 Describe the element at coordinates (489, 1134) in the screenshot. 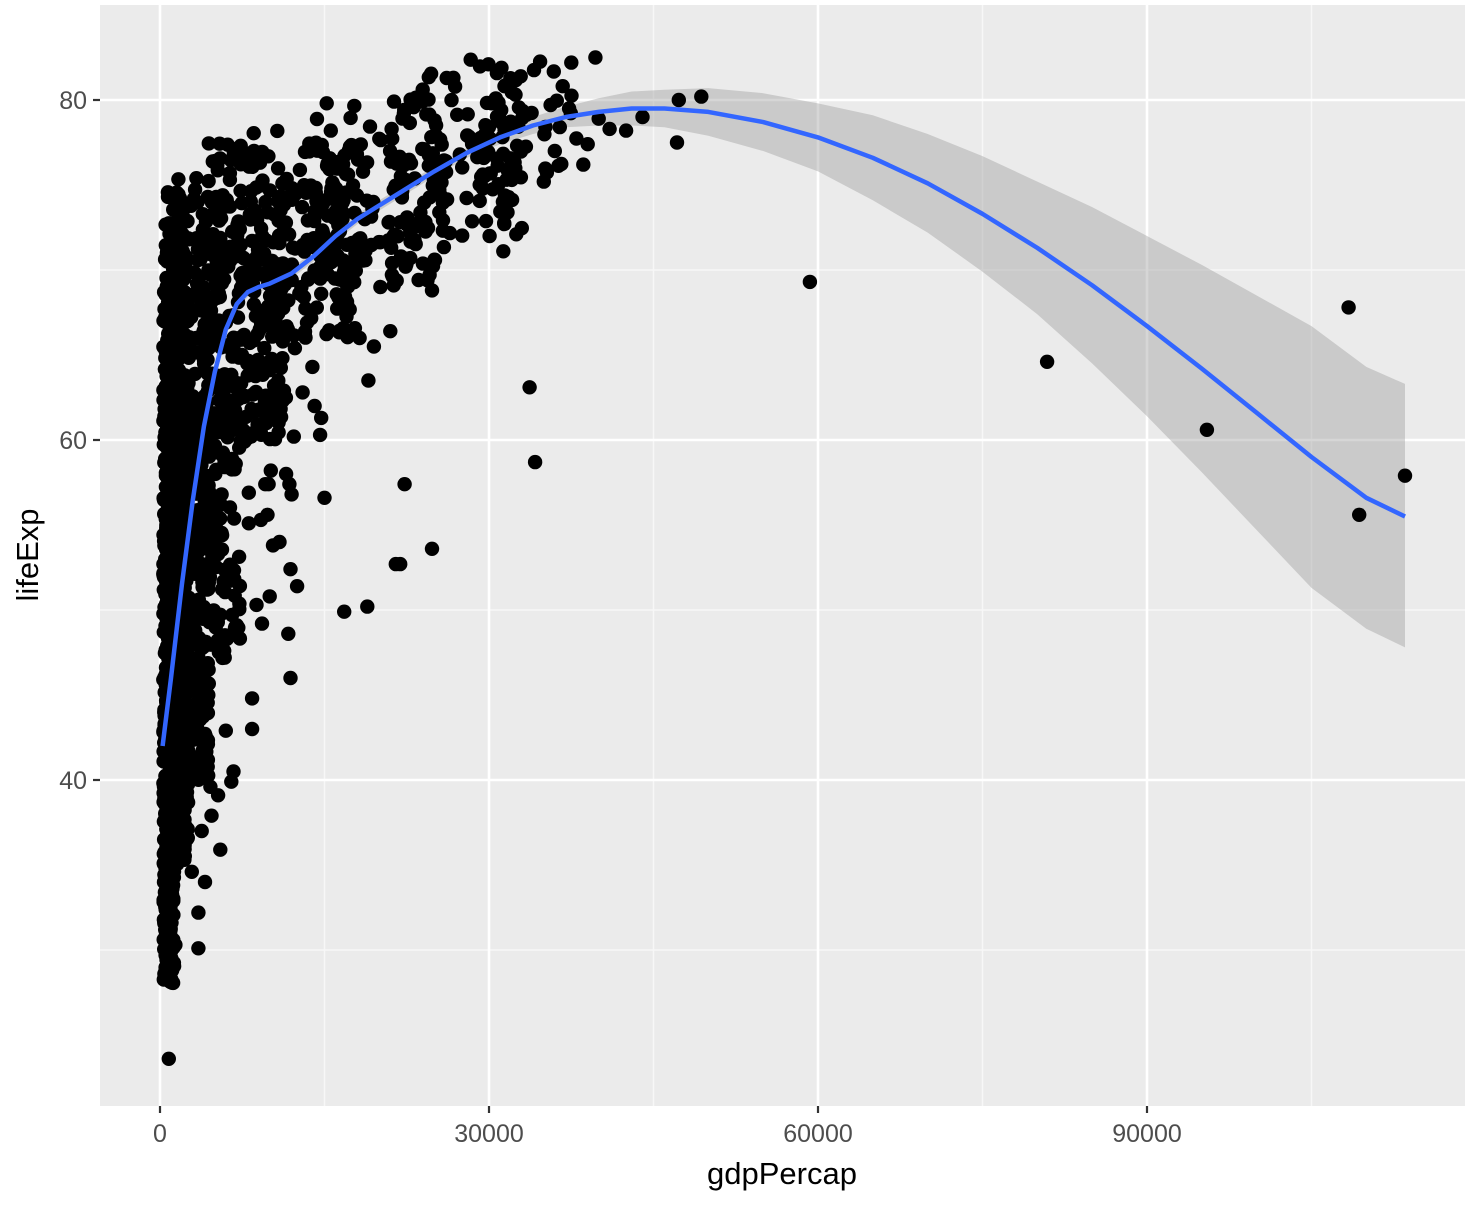

I see `x-tick-label: 30000` at that location.